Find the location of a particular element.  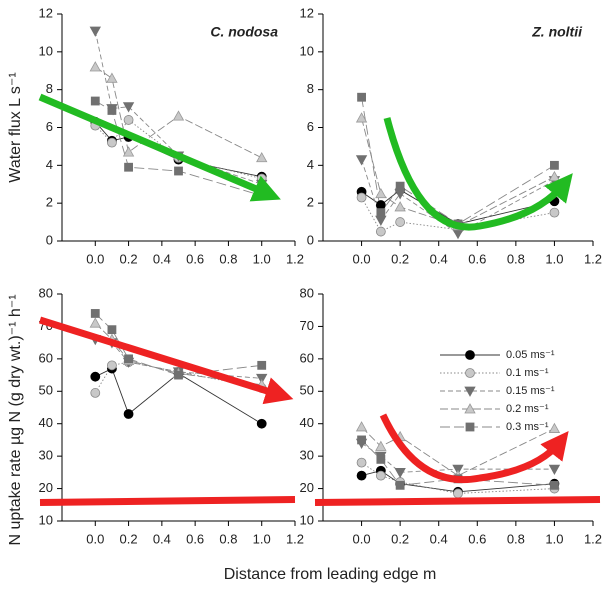

y-tick-label: 20 is located at coordinates (307, 487).